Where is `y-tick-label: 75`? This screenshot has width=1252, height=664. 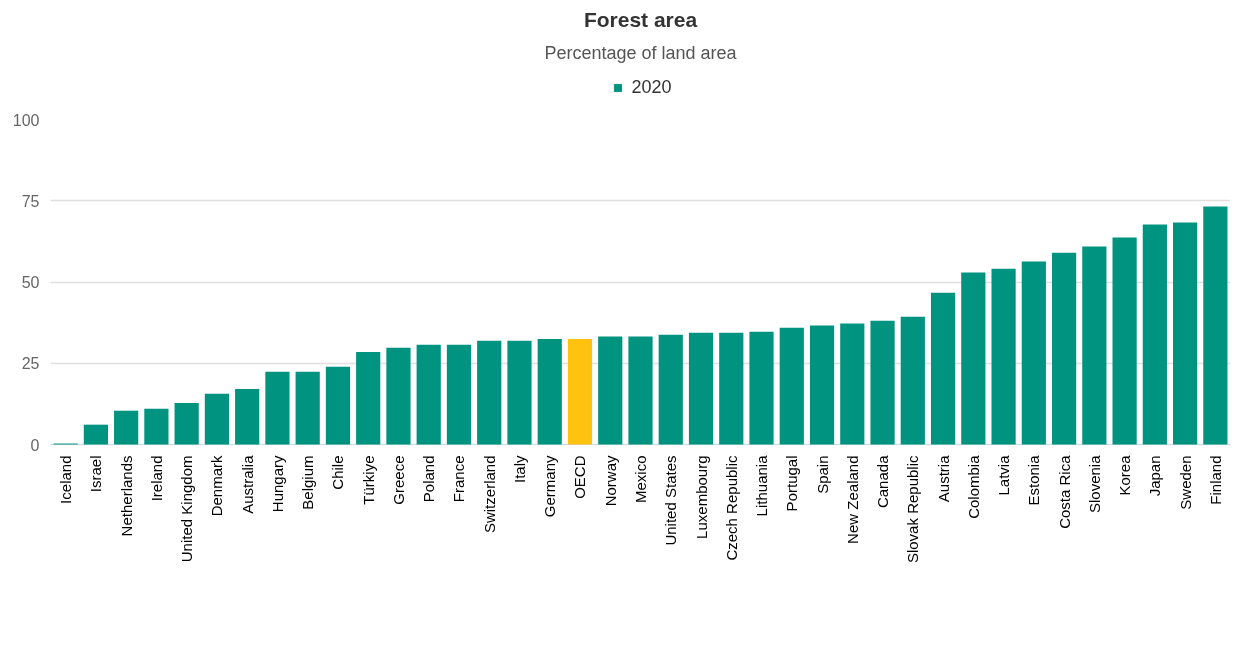 y-tick-label: 75 is located at coordinates (30, 201).